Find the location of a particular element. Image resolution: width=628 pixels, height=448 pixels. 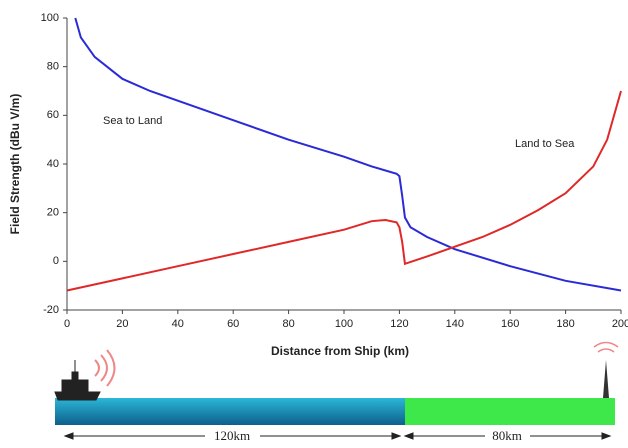

antenna is located at coordinates (606, 379).